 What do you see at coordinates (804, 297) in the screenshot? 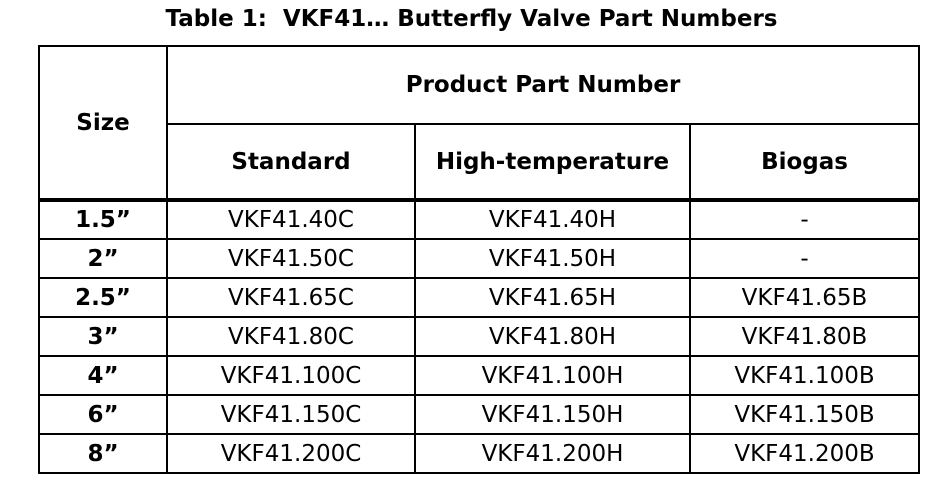
I see `biogas-part-cell: VKF41.65B` at bounding box center [804, 297].